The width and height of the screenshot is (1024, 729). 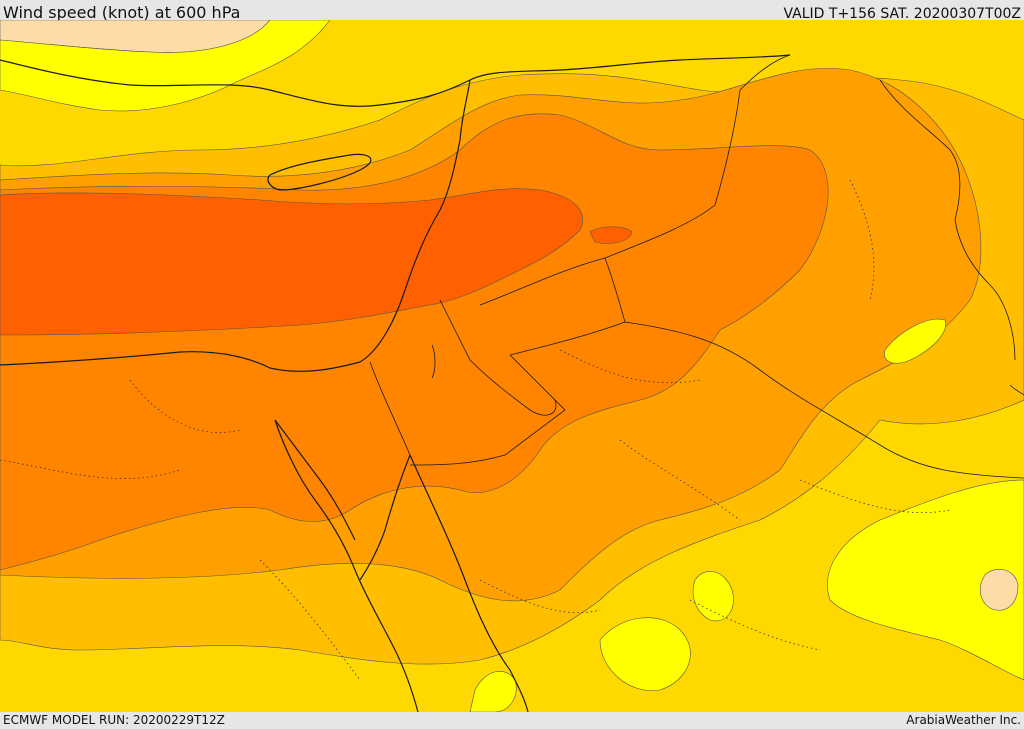 I want to click on band-yellow-s1, so click(x=645, y=654).